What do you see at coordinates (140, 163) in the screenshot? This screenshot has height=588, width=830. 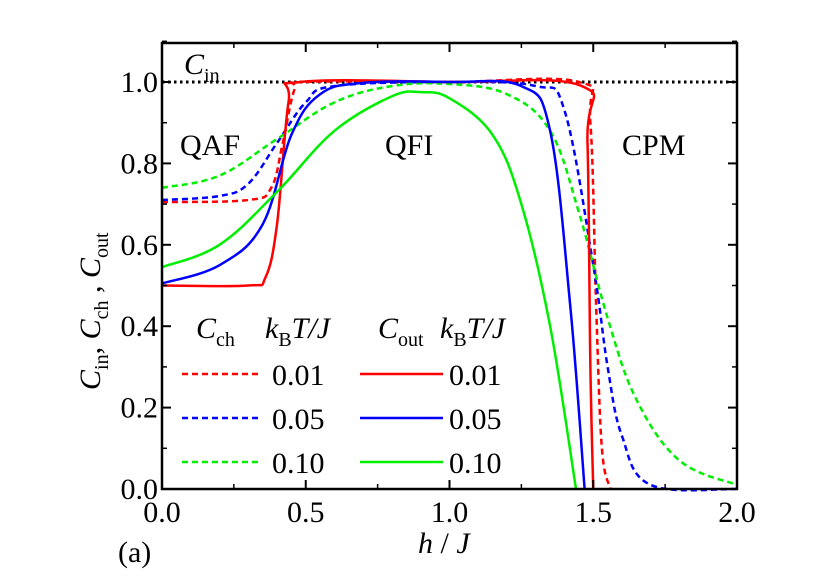 I see `y-tick-label: 0.8` at bounding box center [140, 163].